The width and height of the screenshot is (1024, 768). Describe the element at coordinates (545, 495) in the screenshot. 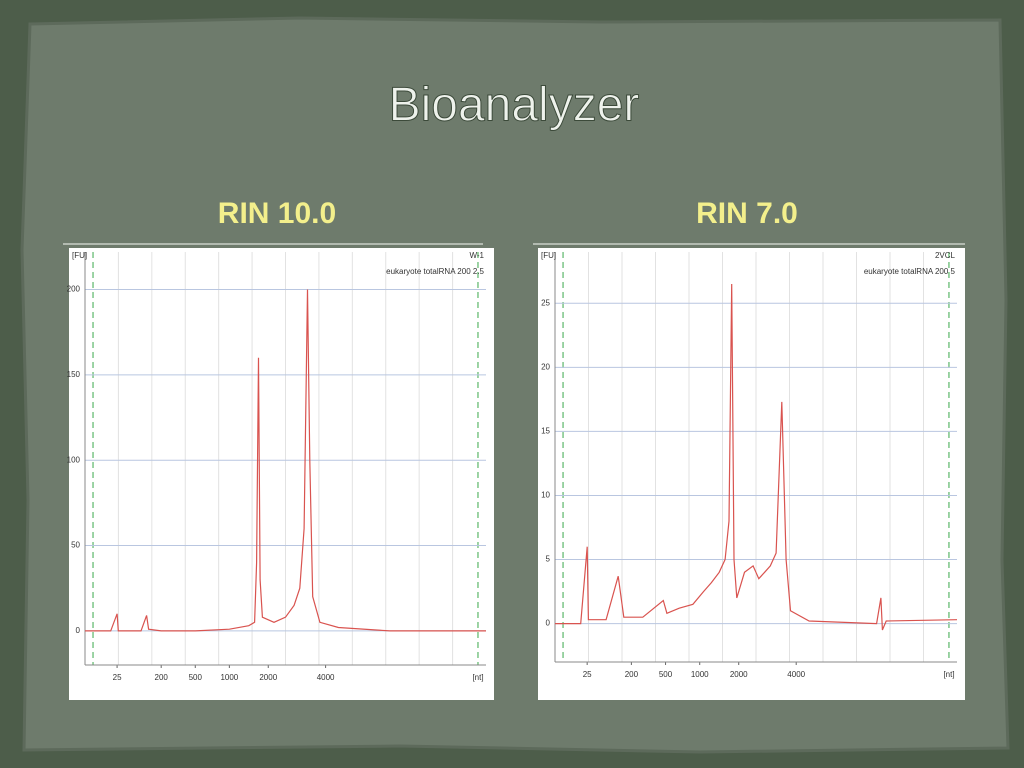

I see `y-tick-label: 10` at that location.